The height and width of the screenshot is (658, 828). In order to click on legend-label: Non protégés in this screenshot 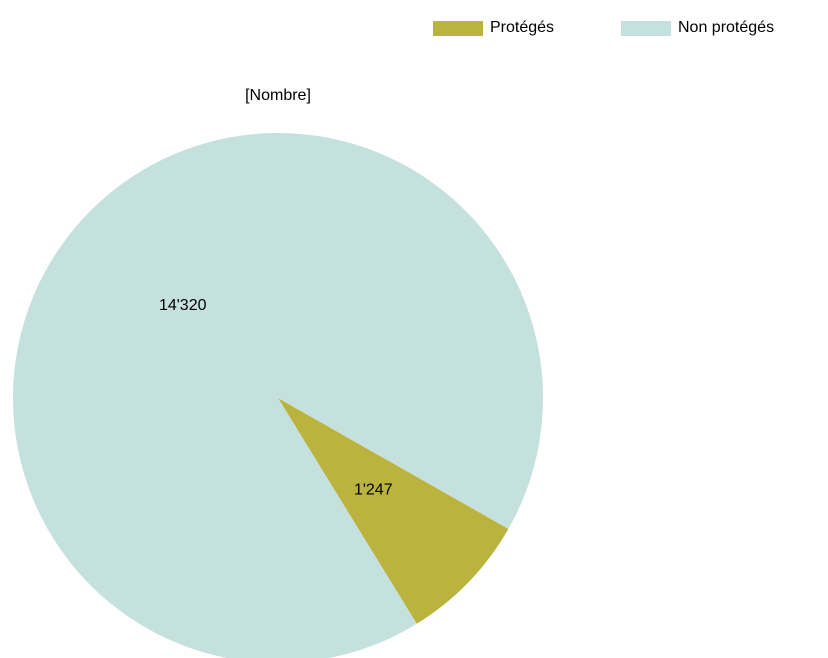, I will do `click(726, 27)`.